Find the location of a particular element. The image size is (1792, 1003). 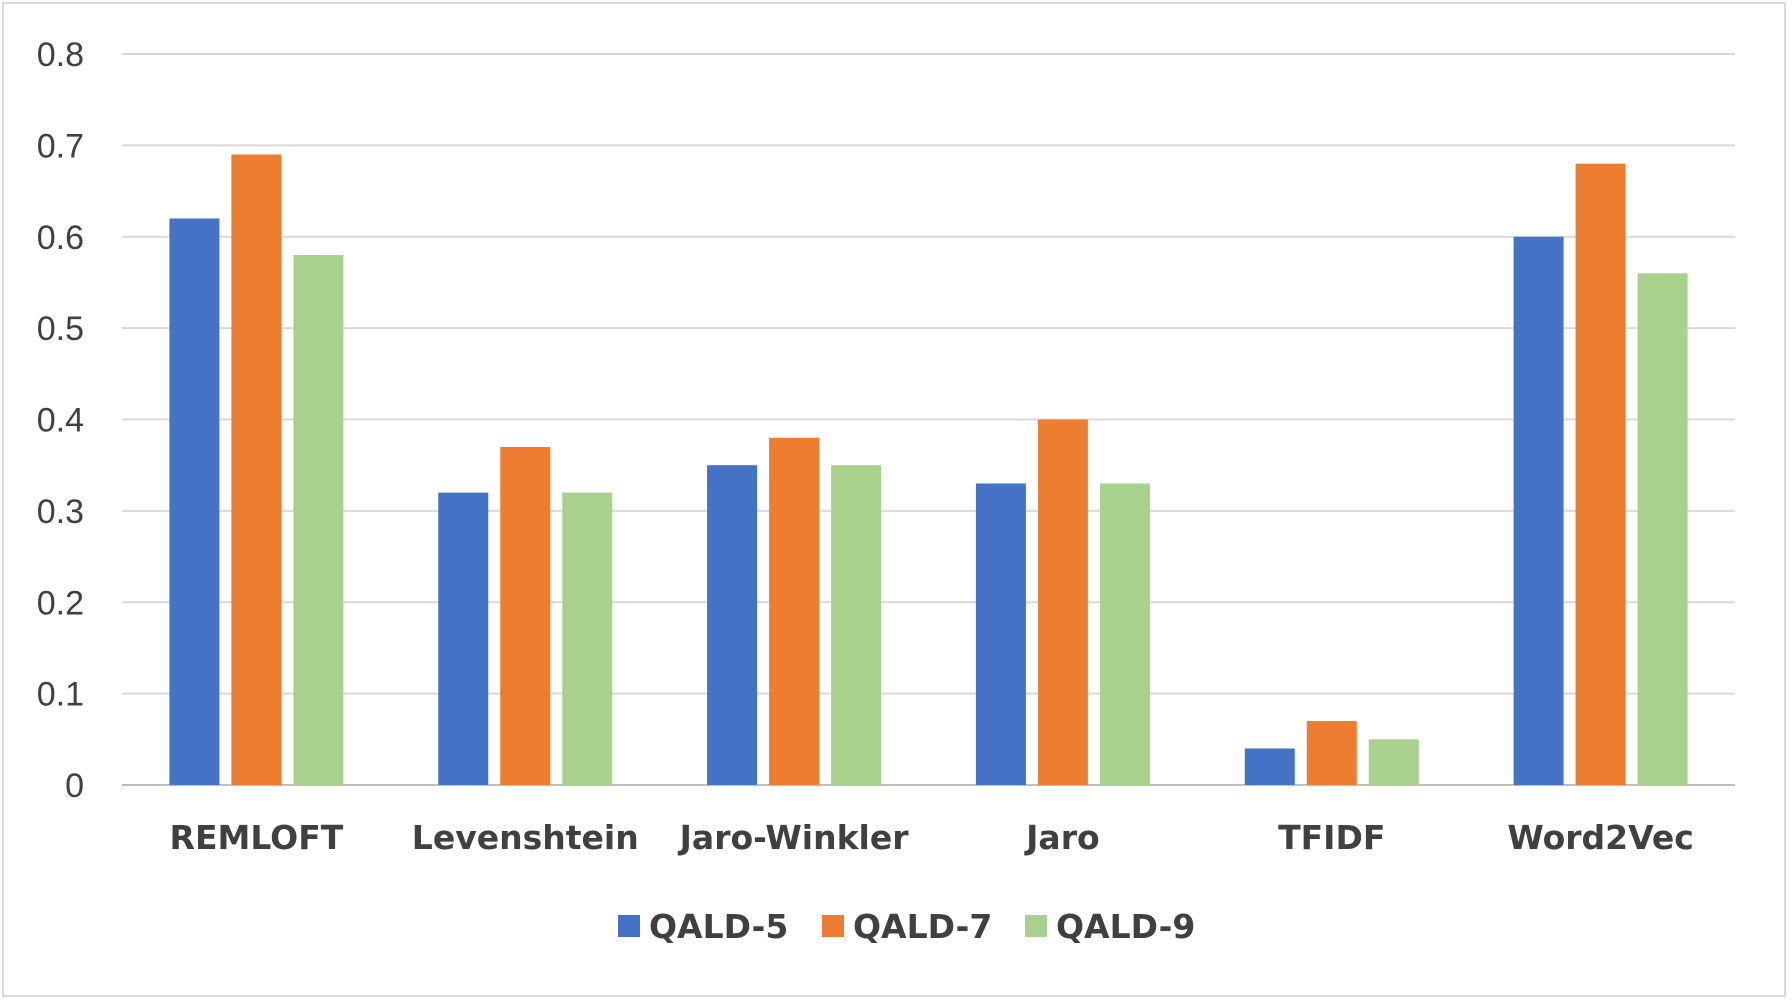

x-category-label: Jaro is located at coordinates (1062, 837).